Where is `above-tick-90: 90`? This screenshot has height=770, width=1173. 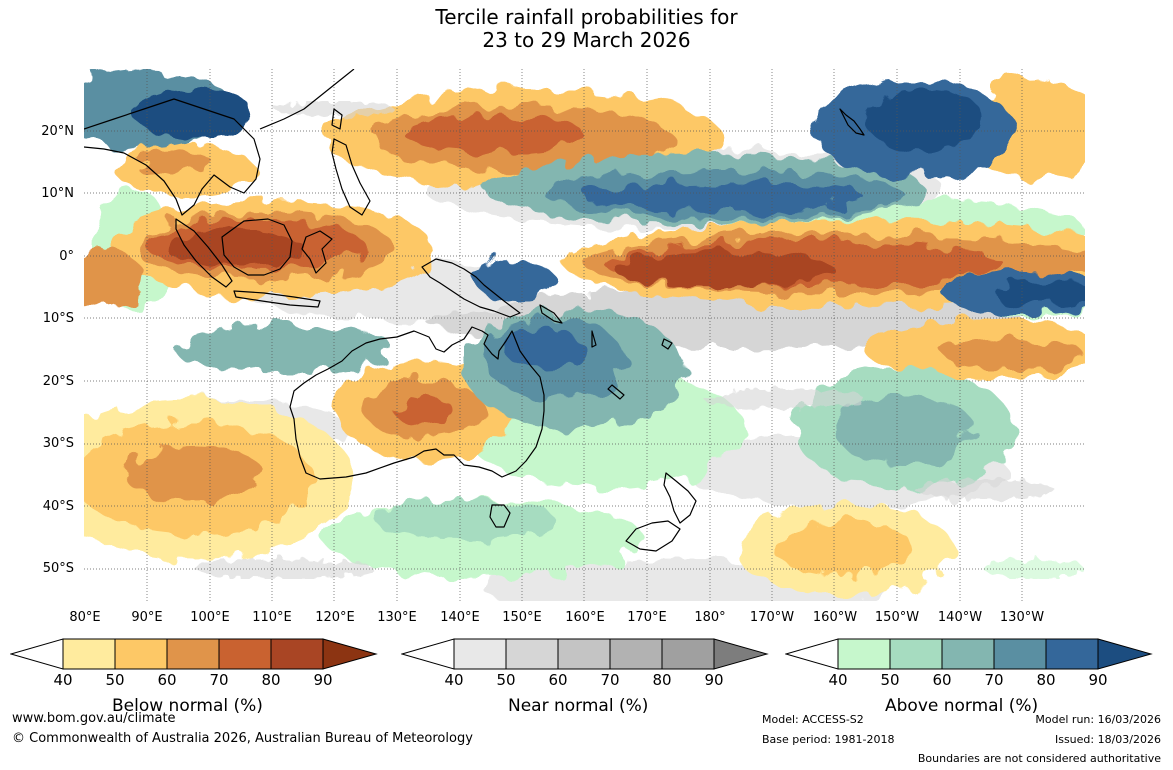 above-tick-90: 90 is located at coordinates (1098, 680).